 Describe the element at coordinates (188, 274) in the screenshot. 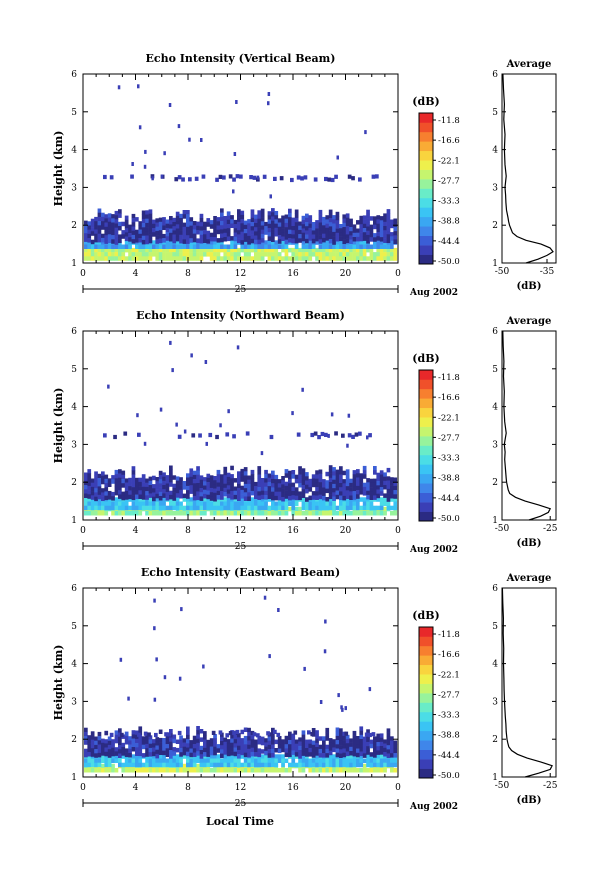

I see `x-tick-label: 8` at that location.